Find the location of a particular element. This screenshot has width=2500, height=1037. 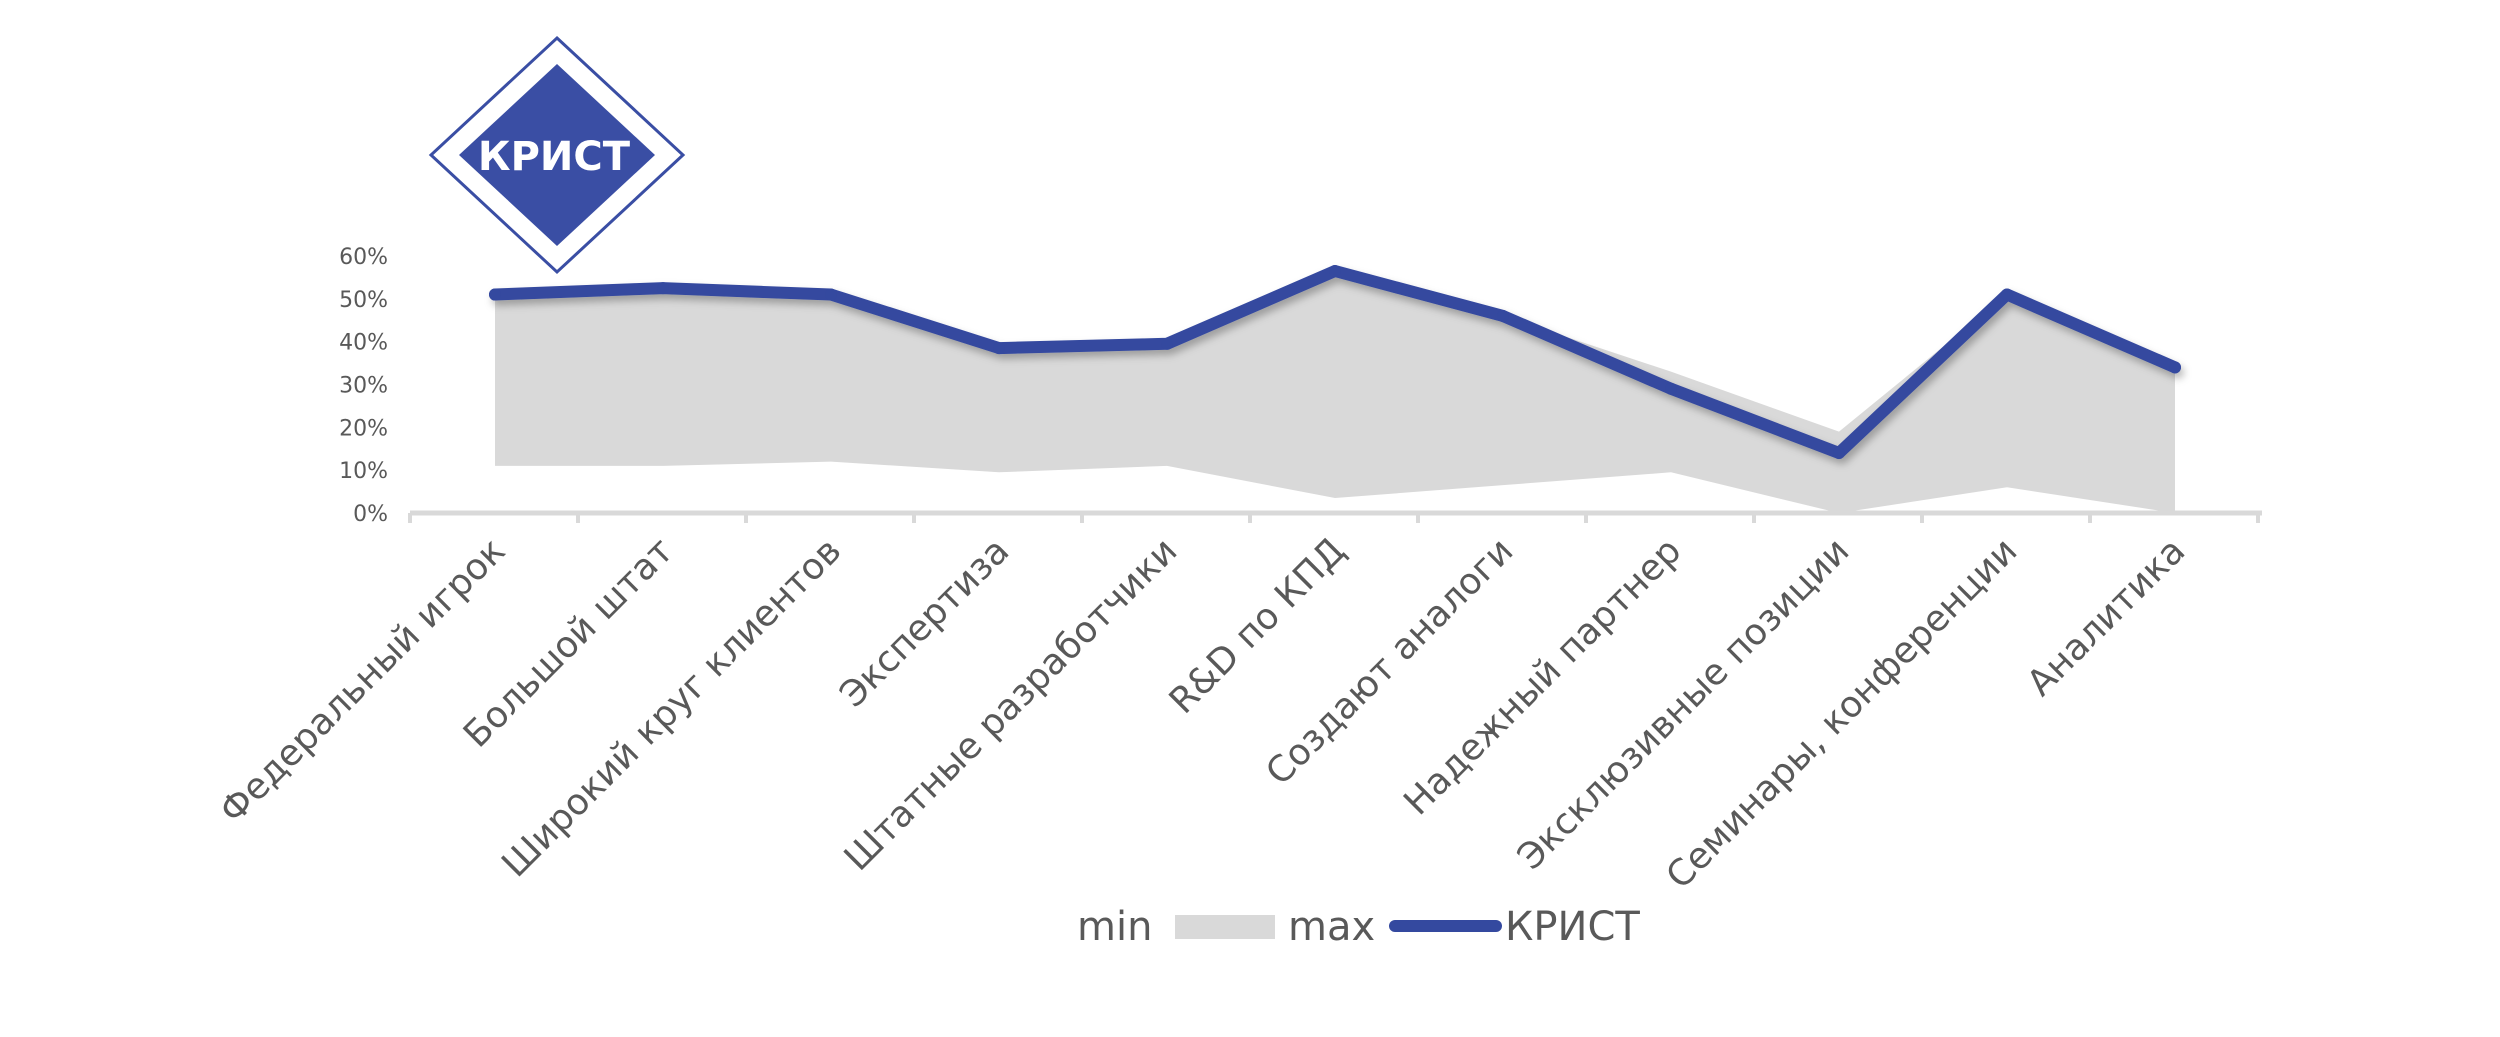

logo-inner-diamond is located at coordinates (557, 155).